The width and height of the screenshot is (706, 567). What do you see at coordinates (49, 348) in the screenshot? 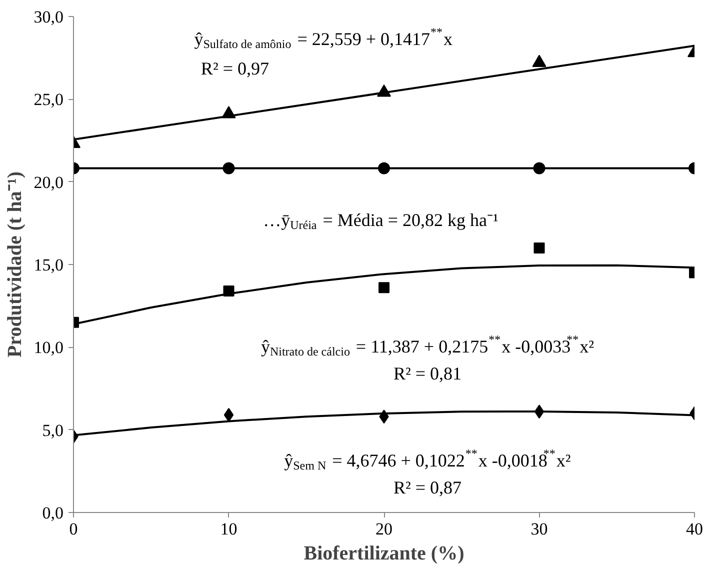
I see `y-tick-label: 10,0` at bounding box center [49, 348].